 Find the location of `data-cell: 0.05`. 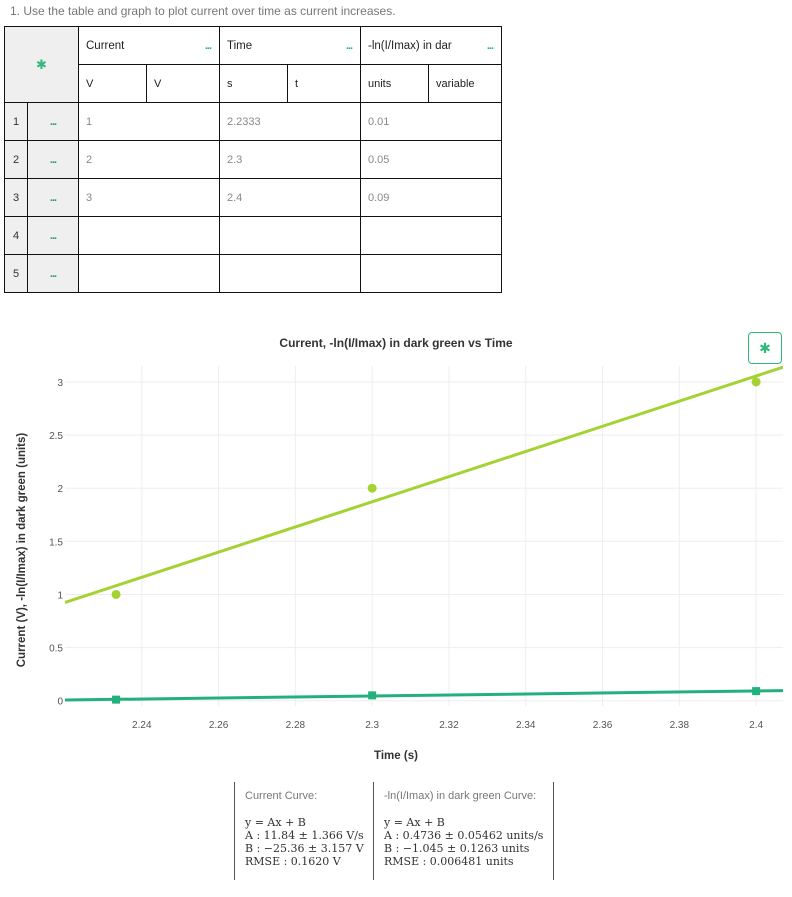

data-cell: 0.05 is located at coordinates (431, 159).